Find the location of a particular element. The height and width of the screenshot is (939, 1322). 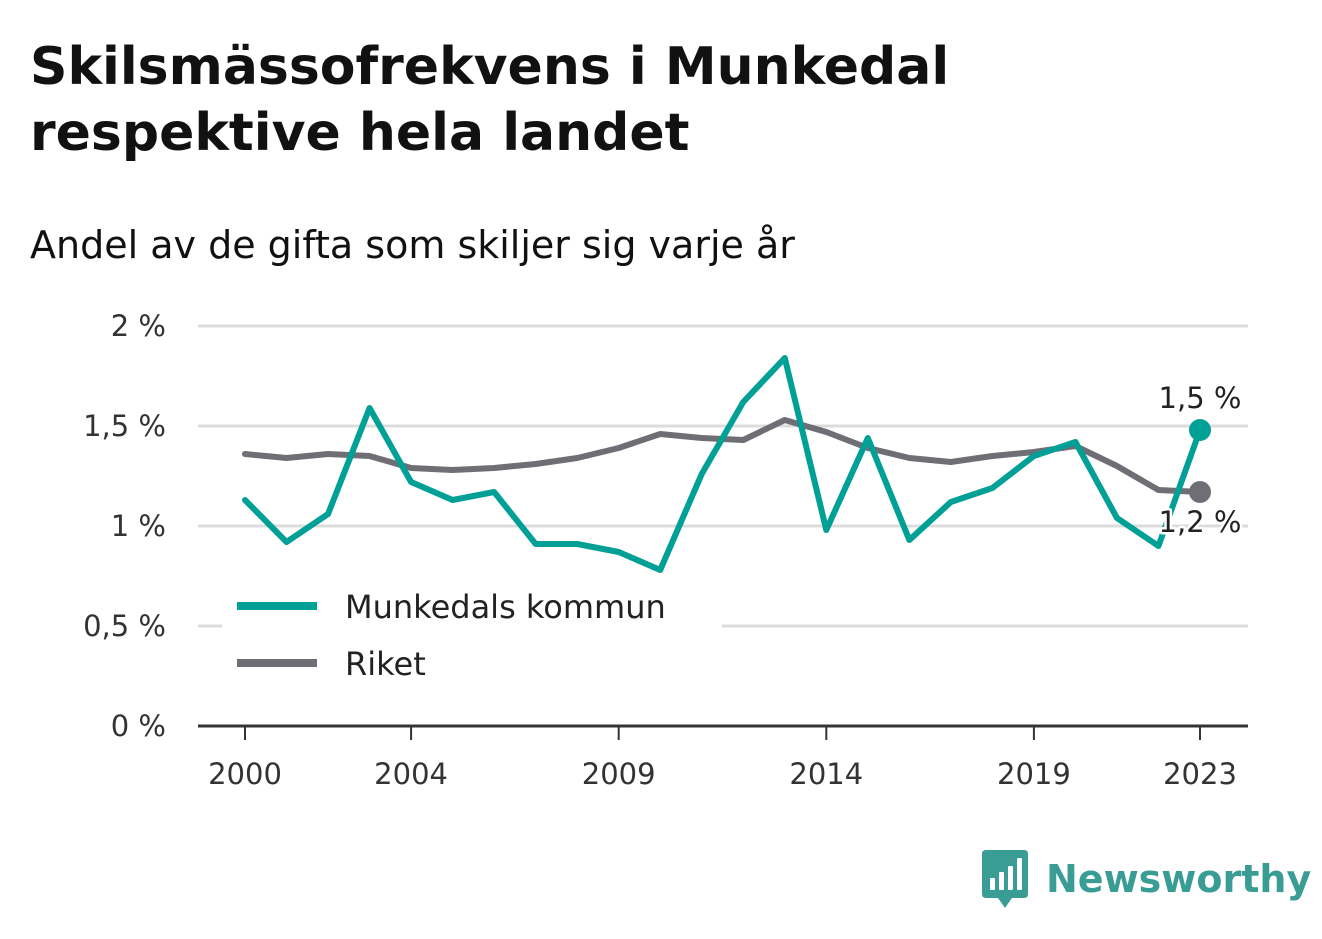

y-tick-label: 0,5 % is located at coordinates (124, 626).